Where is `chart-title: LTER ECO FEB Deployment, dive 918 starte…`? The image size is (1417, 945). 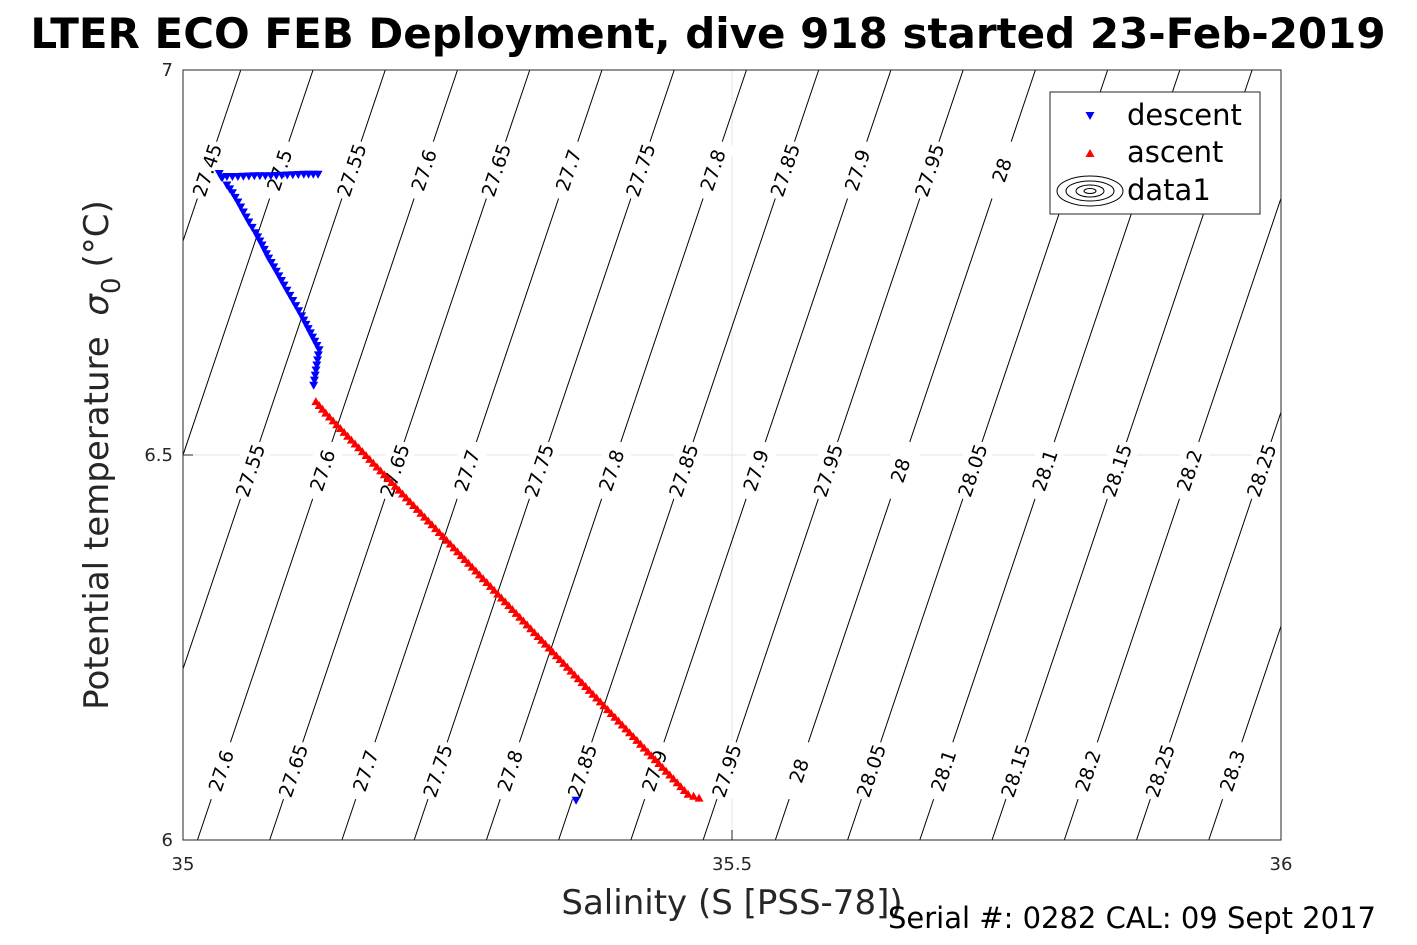 chart-title: LTER ECO FEB Deployment, dive 918 starte… is located at coordinates (707, 33).